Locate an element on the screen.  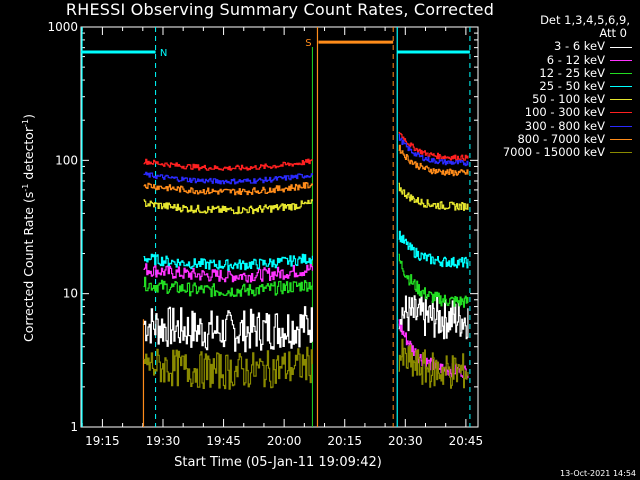
series-300-800-kev is located at coordinates (306, 159).